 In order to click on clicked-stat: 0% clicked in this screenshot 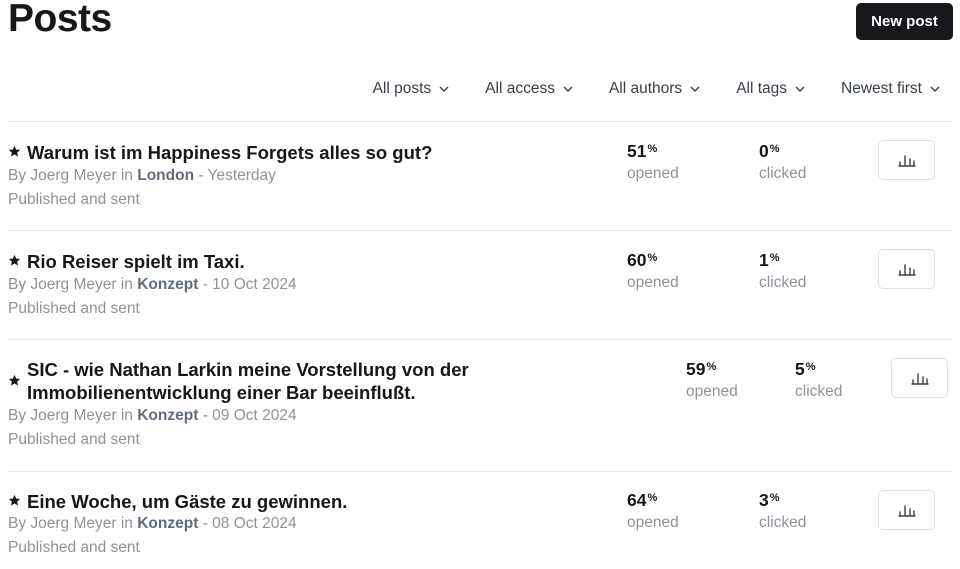, I will do `click(782, 162)`.